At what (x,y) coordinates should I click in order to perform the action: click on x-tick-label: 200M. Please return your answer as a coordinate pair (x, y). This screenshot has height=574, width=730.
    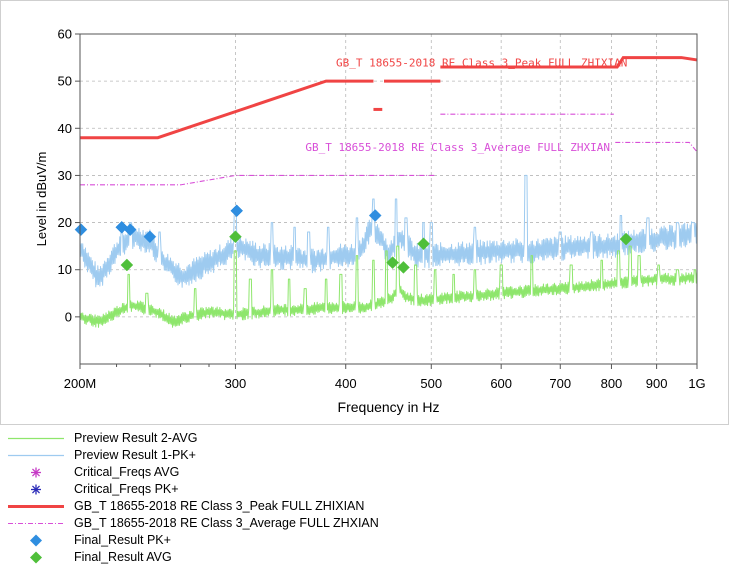
    Looking at the image, I should click on (80, 383).